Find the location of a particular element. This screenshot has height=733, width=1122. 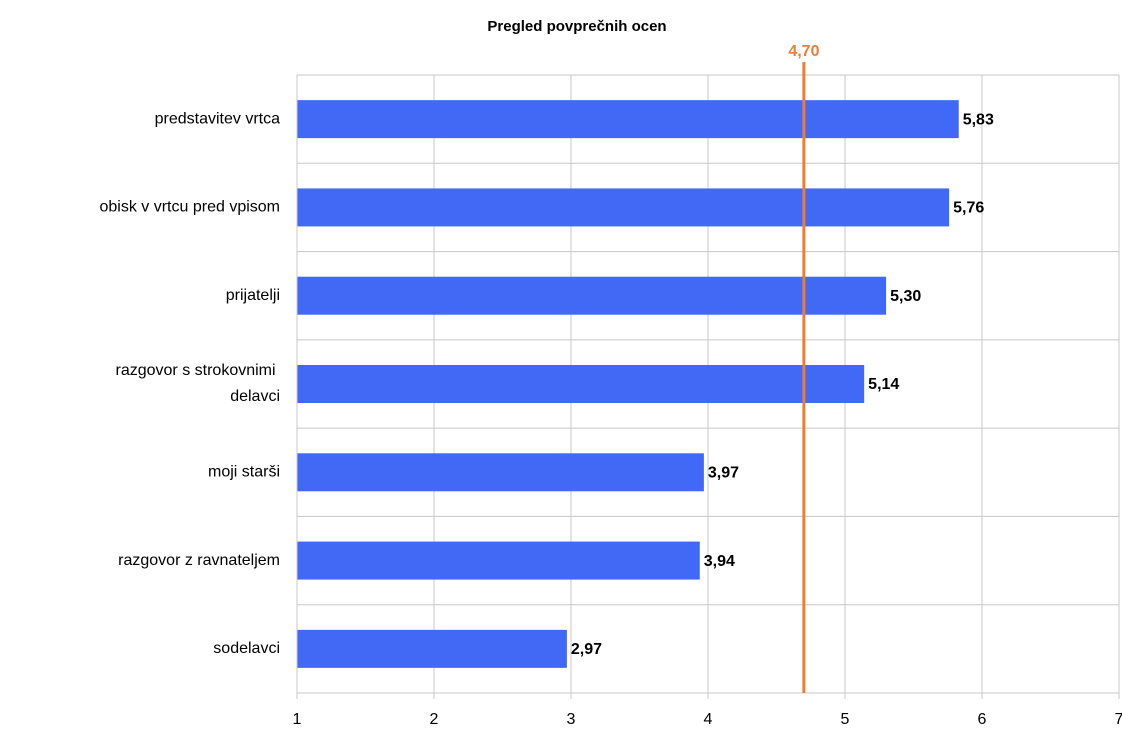

data-label: 3,94 is located at coordinates (719, 561).